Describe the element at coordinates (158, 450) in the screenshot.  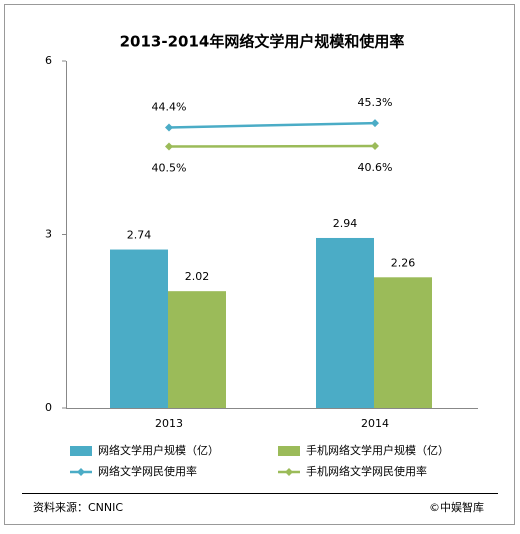
I see `legend-label: 网络文学用户规模（亿）` at that location.